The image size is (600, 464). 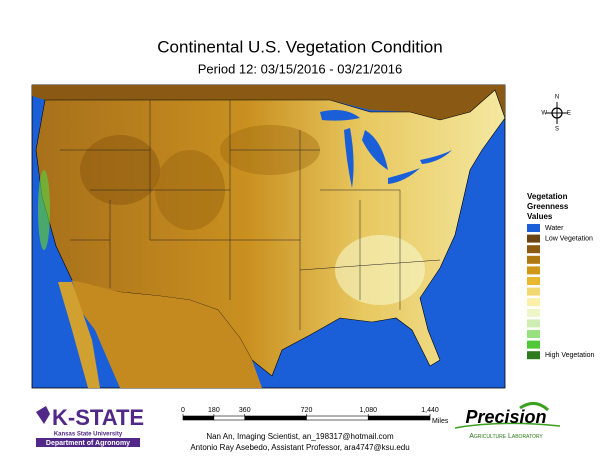 I want to click on scale-bar: 0 180 360 720 1,080 1,440 Miles, so click(x=315, y=416).